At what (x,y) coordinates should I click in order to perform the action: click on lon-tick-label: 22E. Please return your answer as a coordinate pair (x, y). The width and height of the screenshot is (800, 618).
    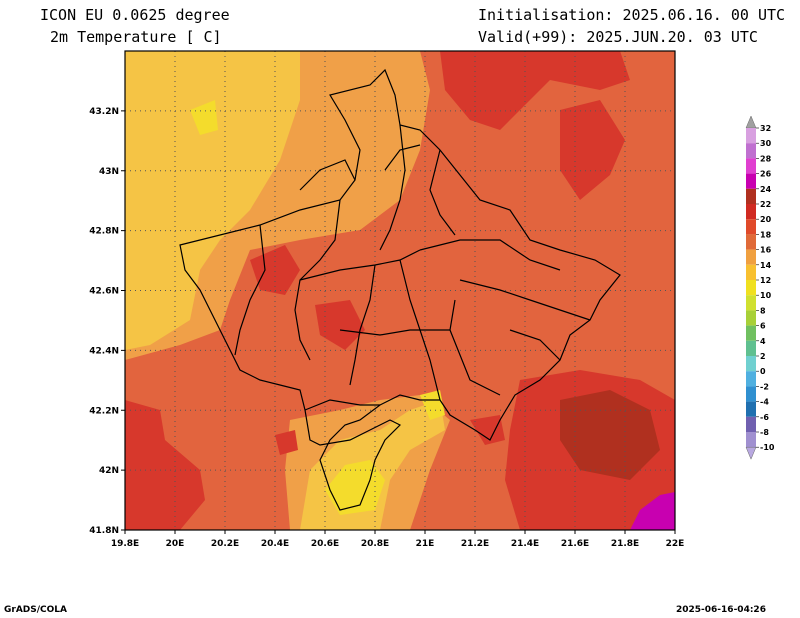
    Looking at the image, I should click on (675, 544).